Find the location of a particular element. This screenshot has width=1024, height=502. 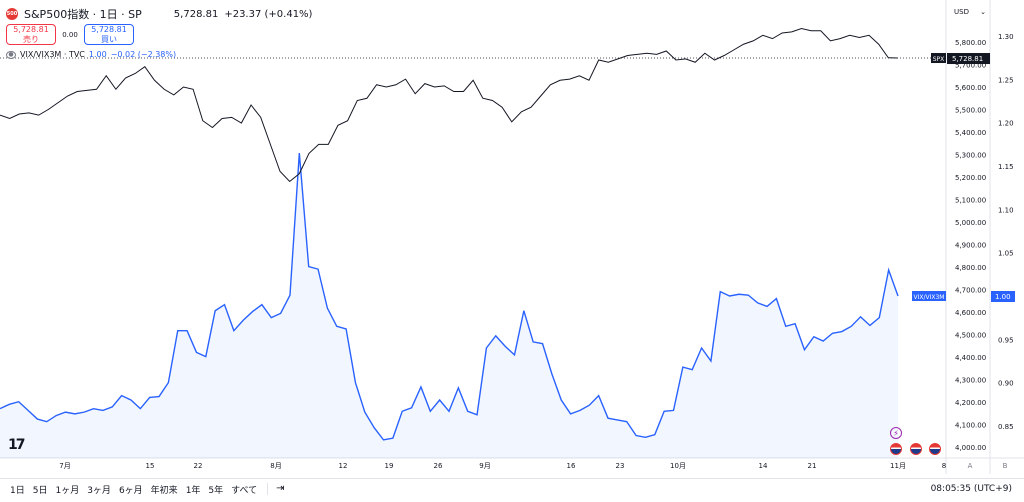

eye-icon: ● is located at coordinates (11, 54).